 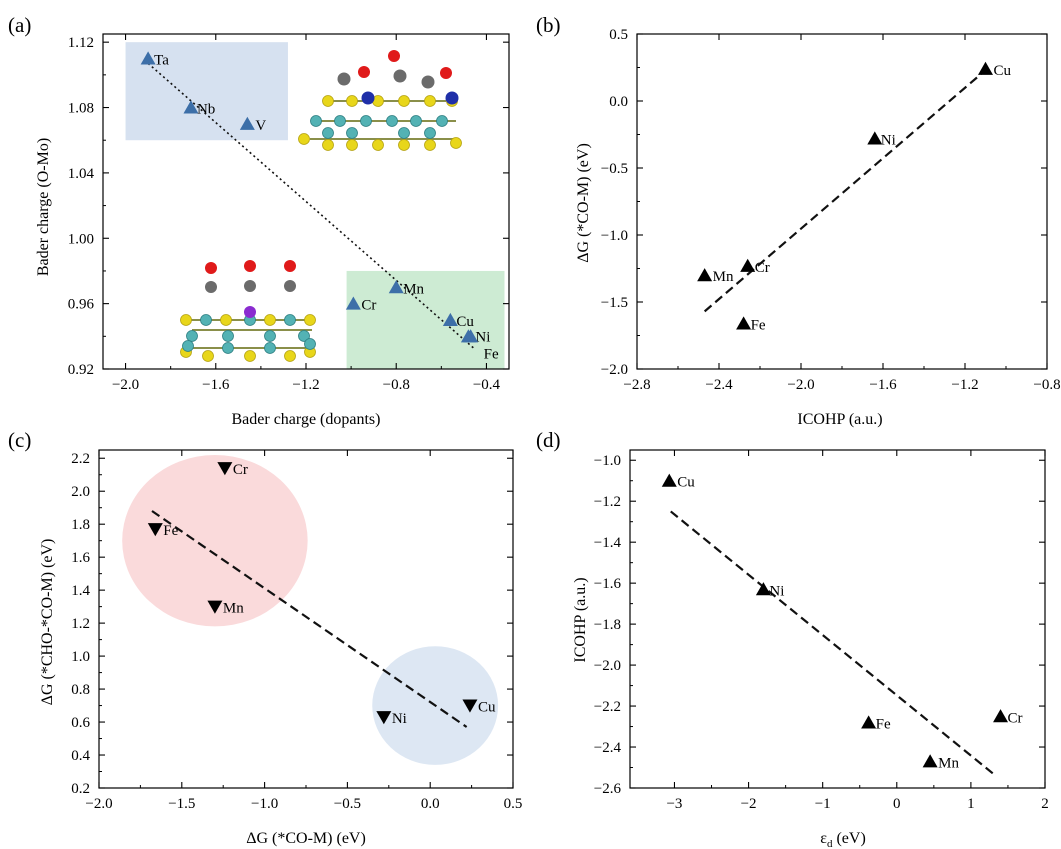 What do you see at coordinates (888, 141) in the screenshot?
I see `panel-b-point-label-ni: Ni` at bounding box center [888, 141].